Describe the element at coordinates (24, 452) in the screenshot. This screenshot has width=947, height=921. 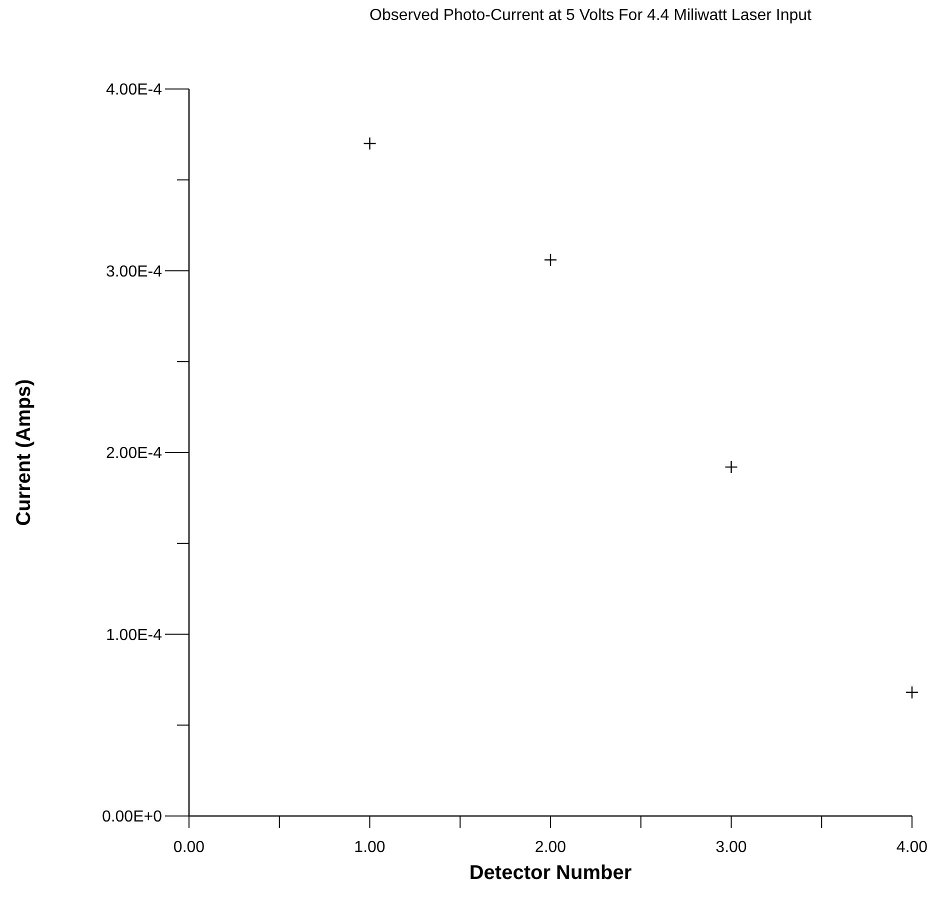
I see `y-axis-title: Current (Amps)` at that location.